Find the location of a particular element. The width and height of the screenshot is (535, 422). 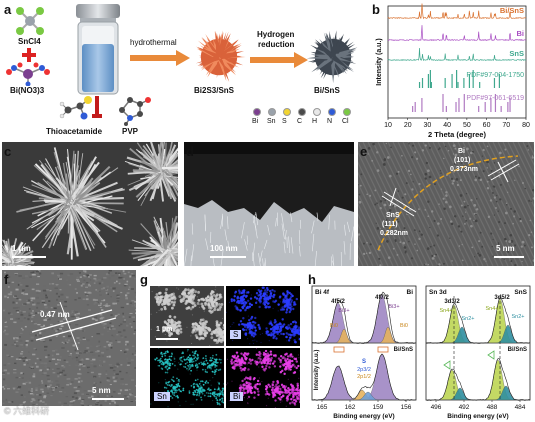

panel-label-a: a is located at coordinates (8, 9).